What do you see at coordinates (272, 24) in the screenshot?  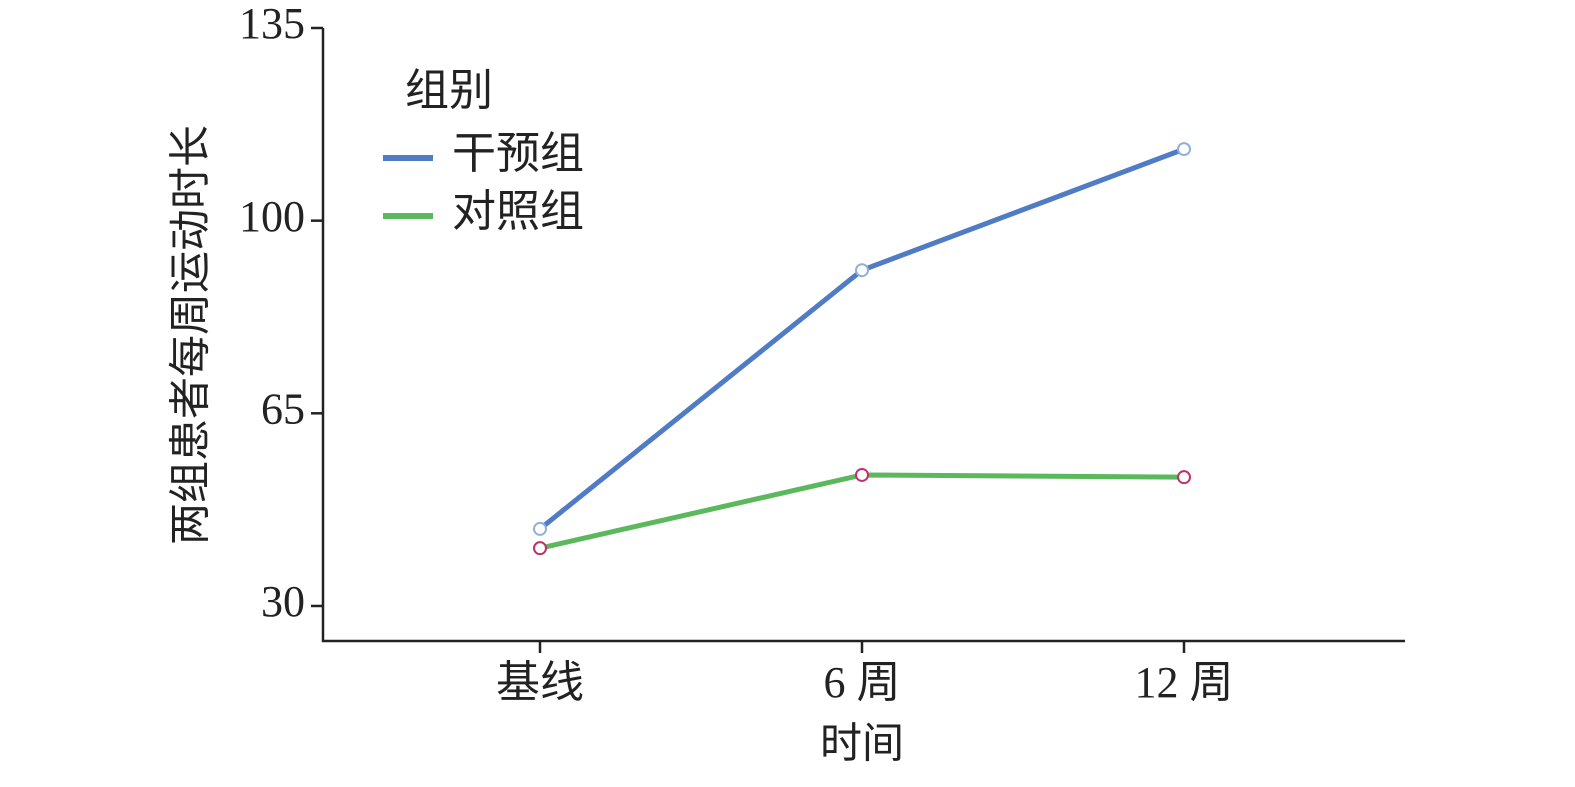 I see `y-tick-label: 135` at bounding box center [272, 24].